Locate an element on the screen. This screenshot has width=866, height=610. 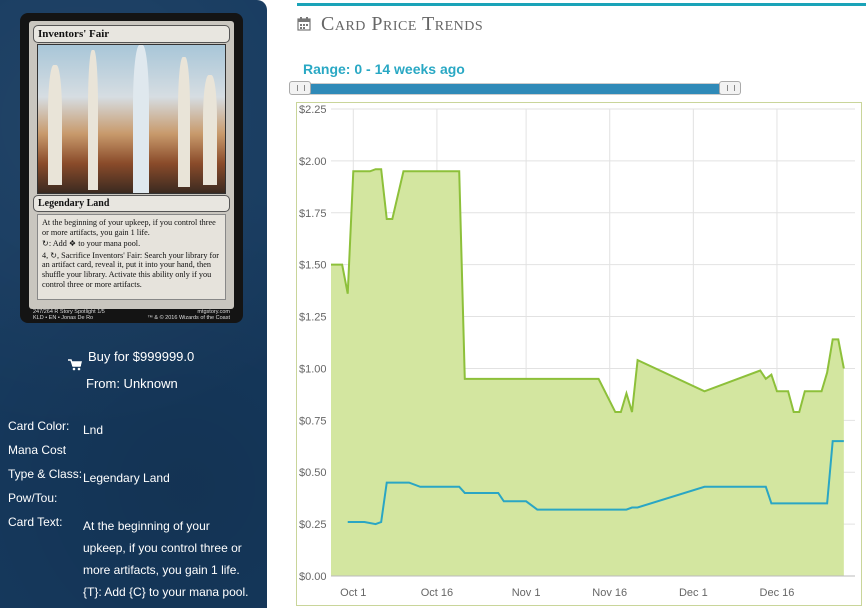
y-tick-label: $2.00 is located at coordinates (313, 162).